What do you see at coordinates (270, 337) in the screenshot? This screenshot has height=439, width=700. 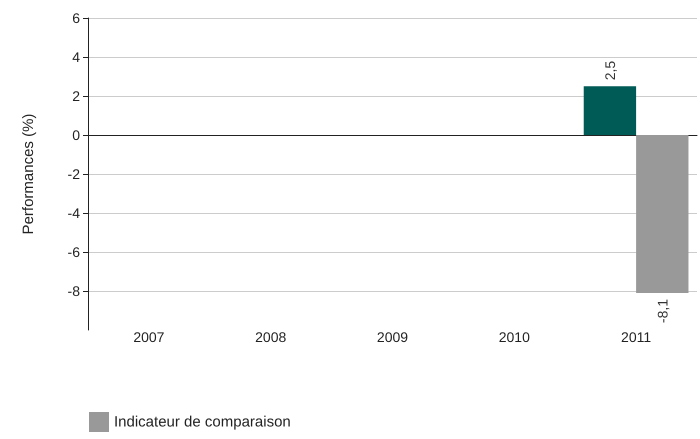 I see `x-tick-label: 2008` at bounding box center [270, 337].